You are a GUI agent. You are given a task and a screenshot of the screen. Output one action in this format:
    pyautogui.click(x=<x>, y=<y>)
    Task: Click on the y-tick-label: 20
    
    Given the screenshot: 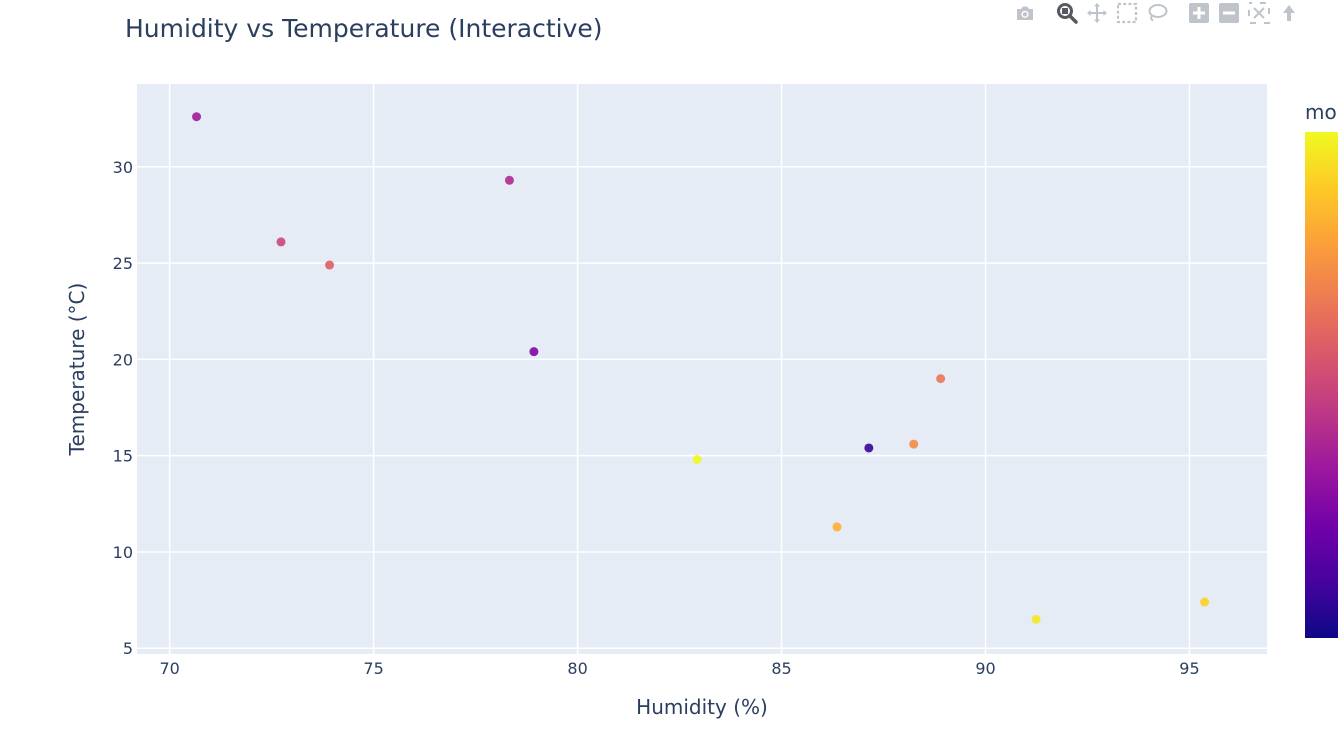 What is the action you would take?
    pyautogui.click(x=123, y=359)
    